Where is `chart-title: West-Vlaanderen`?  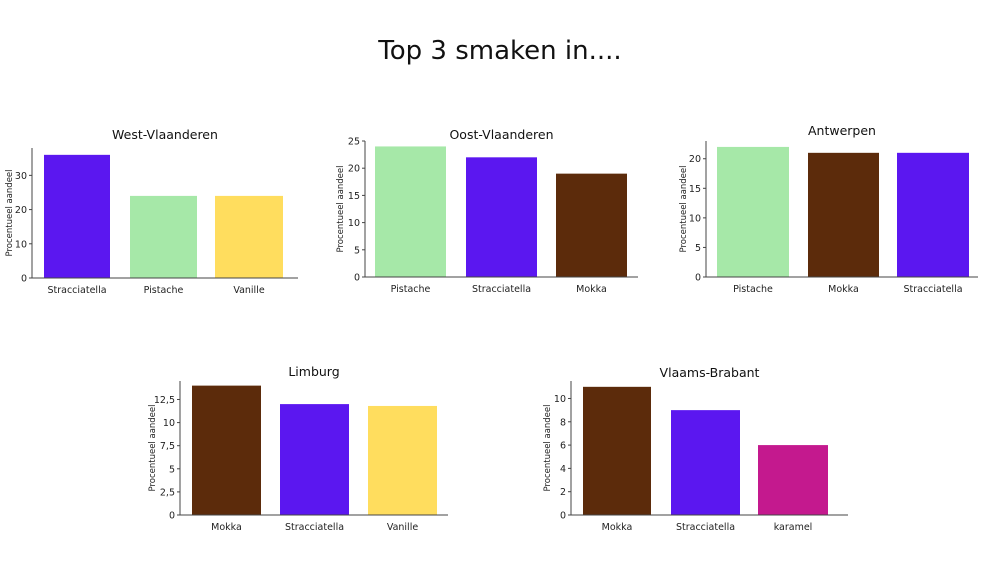 chart-title: West-Vlaanderen is located at coordinates (165, 134).